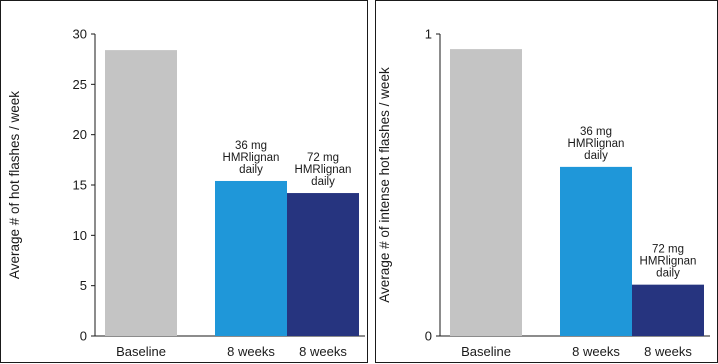  Describe the element at coordinates (80, 84) in the screenshot. I see `y-tick-label: 25` at that location.